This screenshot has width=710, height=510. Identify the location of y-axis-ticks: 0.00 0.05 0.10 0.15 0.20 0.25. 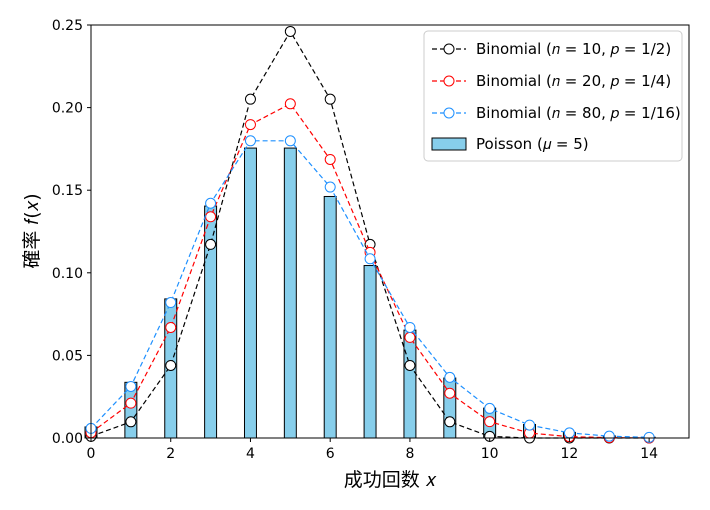
(71, 232).